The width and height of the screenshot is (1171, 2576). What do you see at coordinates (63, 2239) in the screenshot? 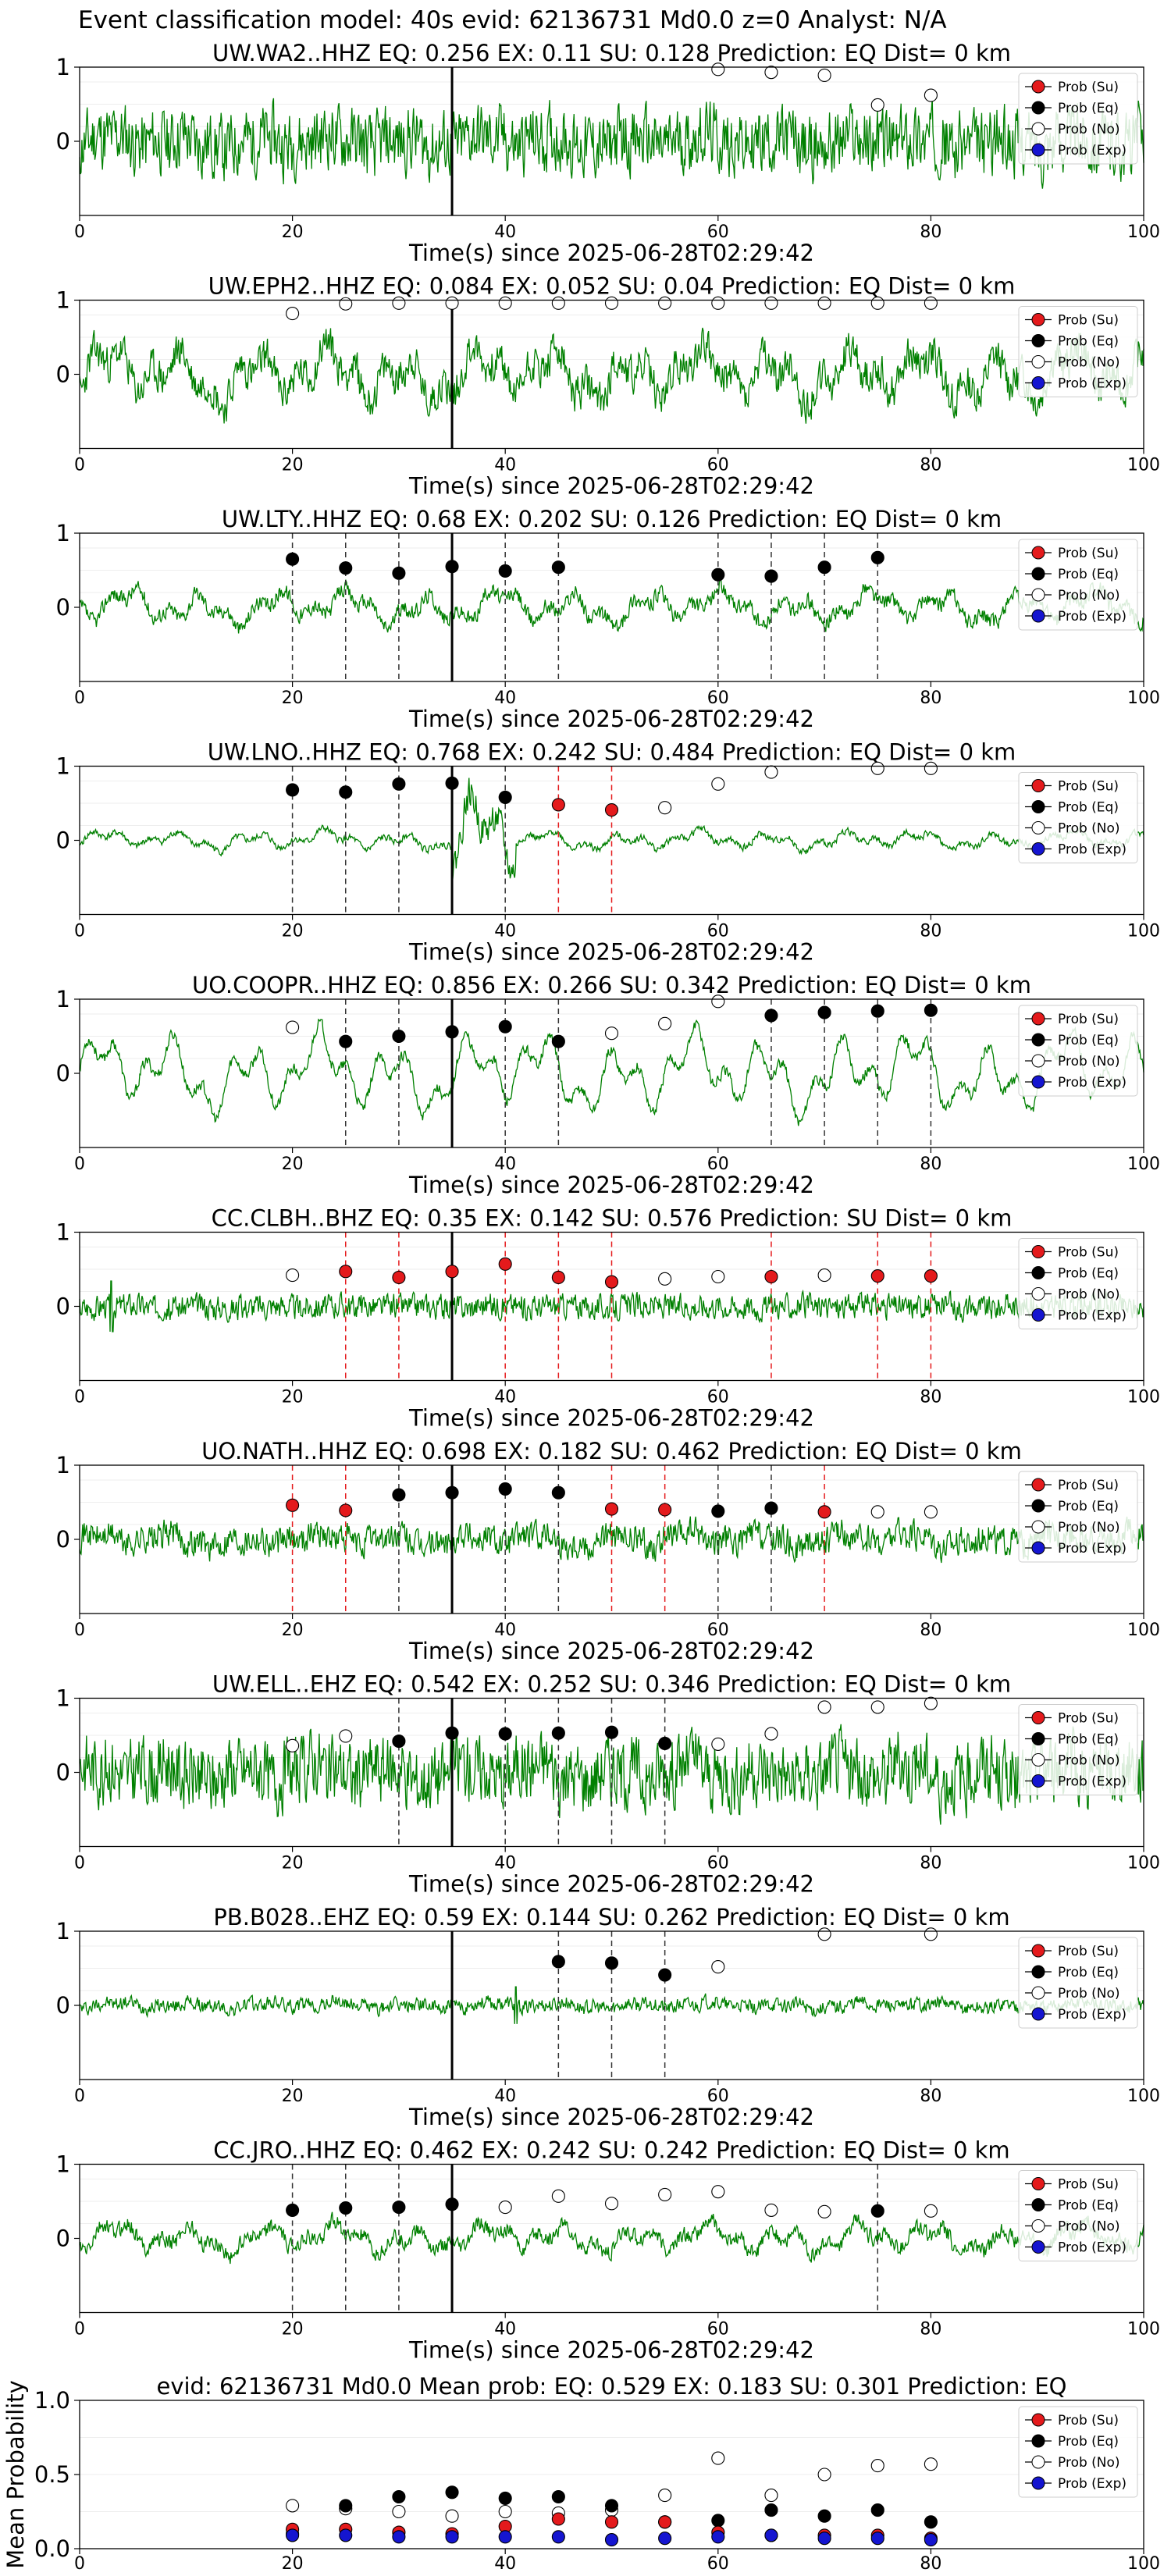
I see `y-tick-label: 0` at bounding box center [63, 2239].